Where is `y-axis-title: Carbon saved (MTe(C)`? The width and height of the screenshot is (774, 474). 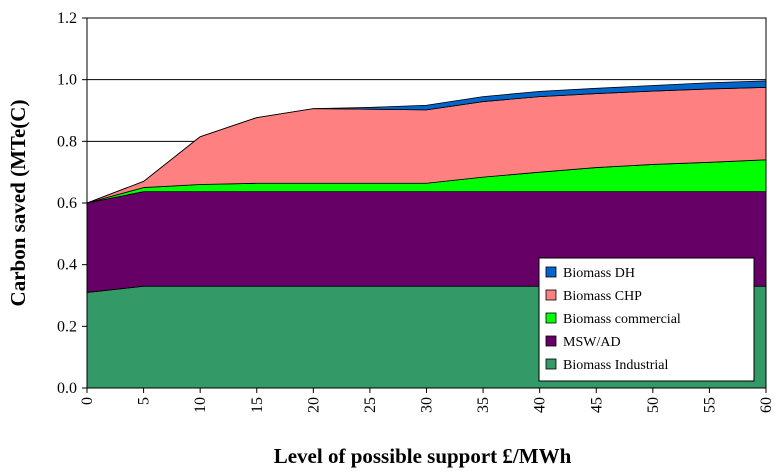
y-axis-title: Carbon saved (MTe(C) is located at coordinates (18, 203).